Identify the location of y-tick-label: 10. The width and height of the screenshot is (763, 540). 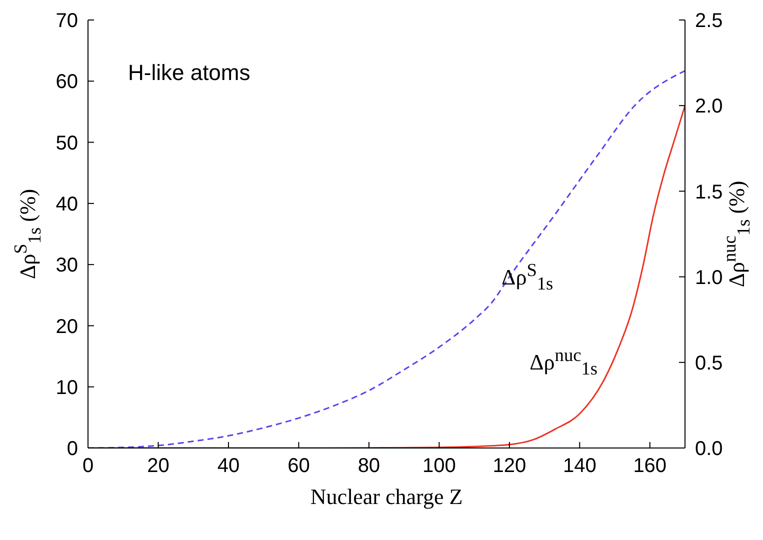
(67, 387).